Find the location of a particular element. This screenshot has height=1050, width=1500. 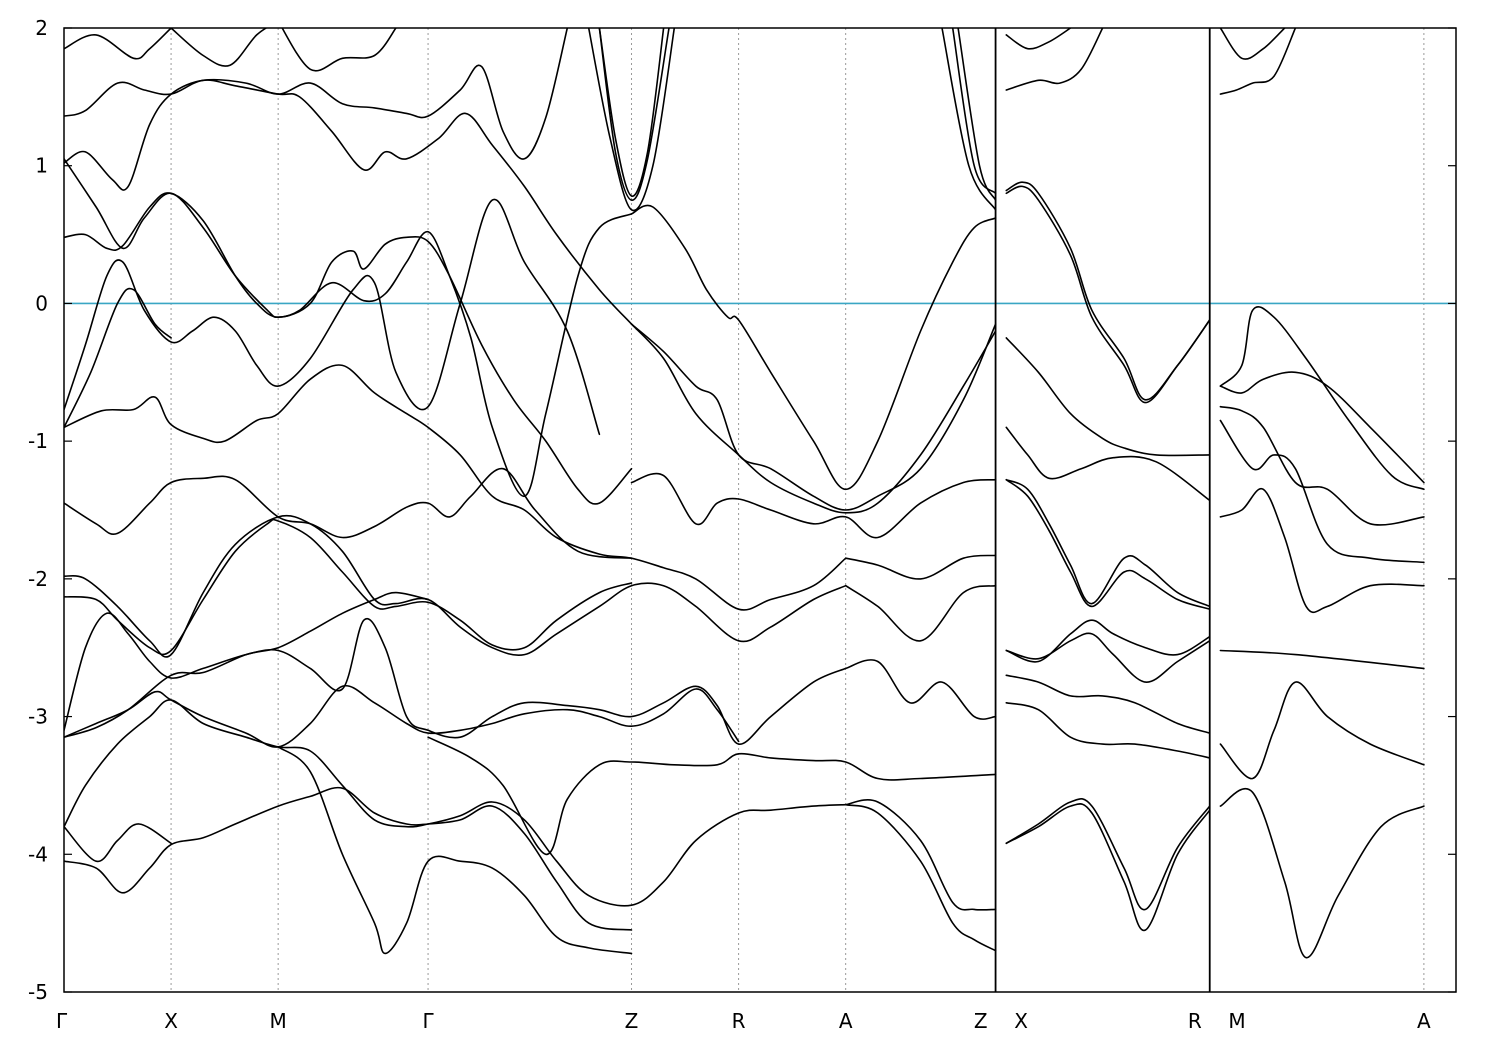

y-tick-label: -1 is located at coordinates (38, 441).